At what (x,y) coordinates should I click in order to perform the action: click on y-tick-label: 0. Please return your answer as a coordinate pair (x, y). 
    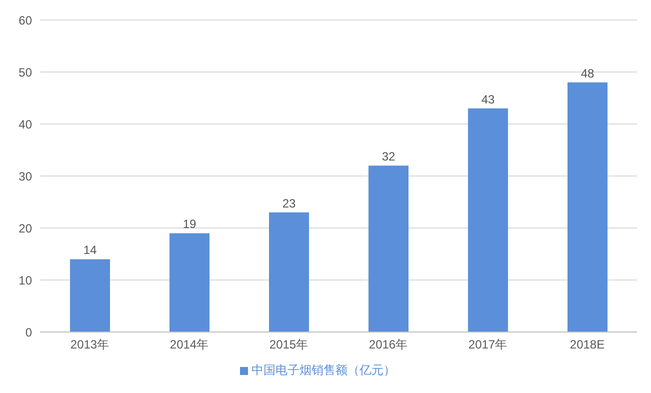
    Looking at the image, I should click on (28, 332).